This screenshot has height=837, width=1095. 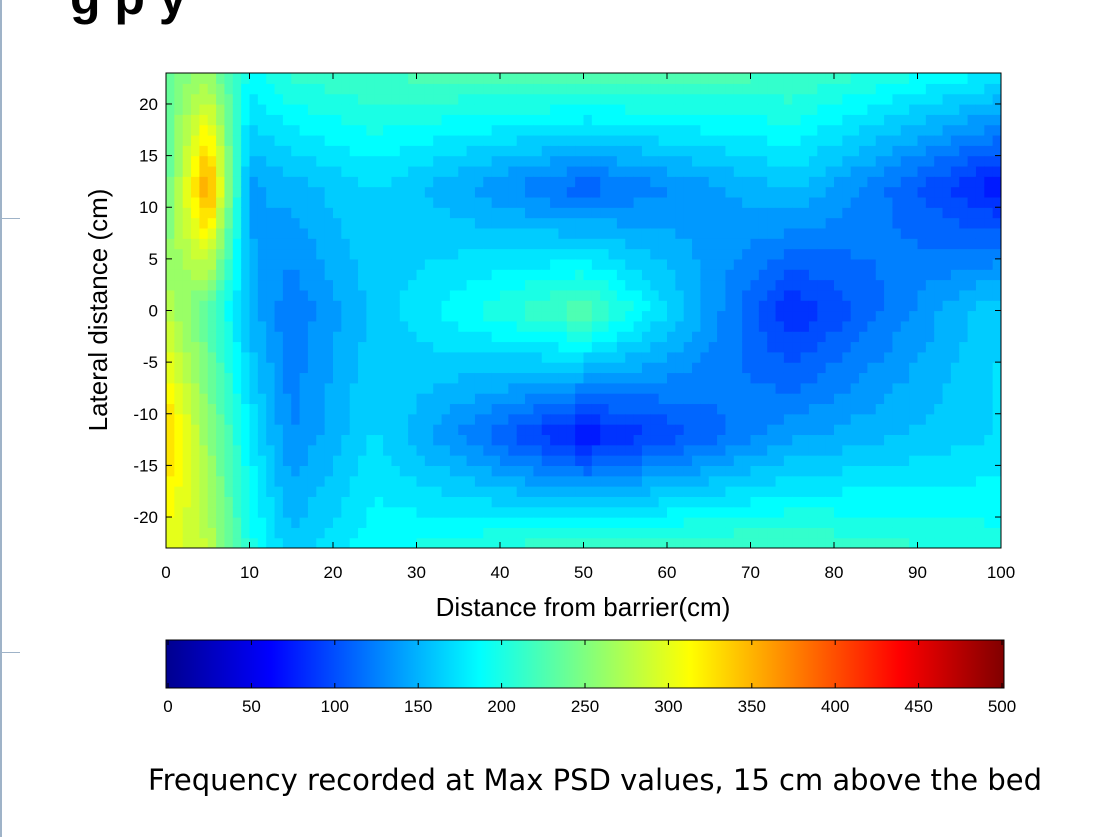 I want to click on x-tick-label: 70, so click(x=750, y=572).